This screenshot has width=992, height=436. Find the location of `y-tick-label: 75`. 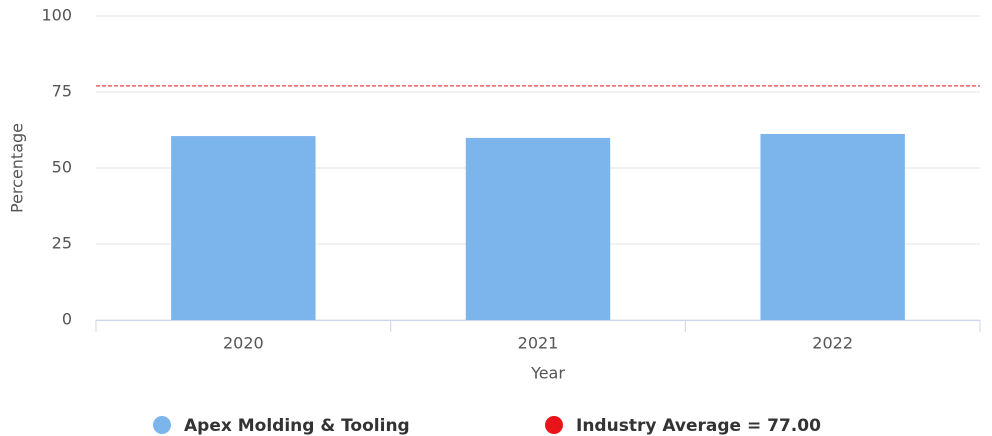

y-tick-label: 75 is located at coordinates (62, 91).